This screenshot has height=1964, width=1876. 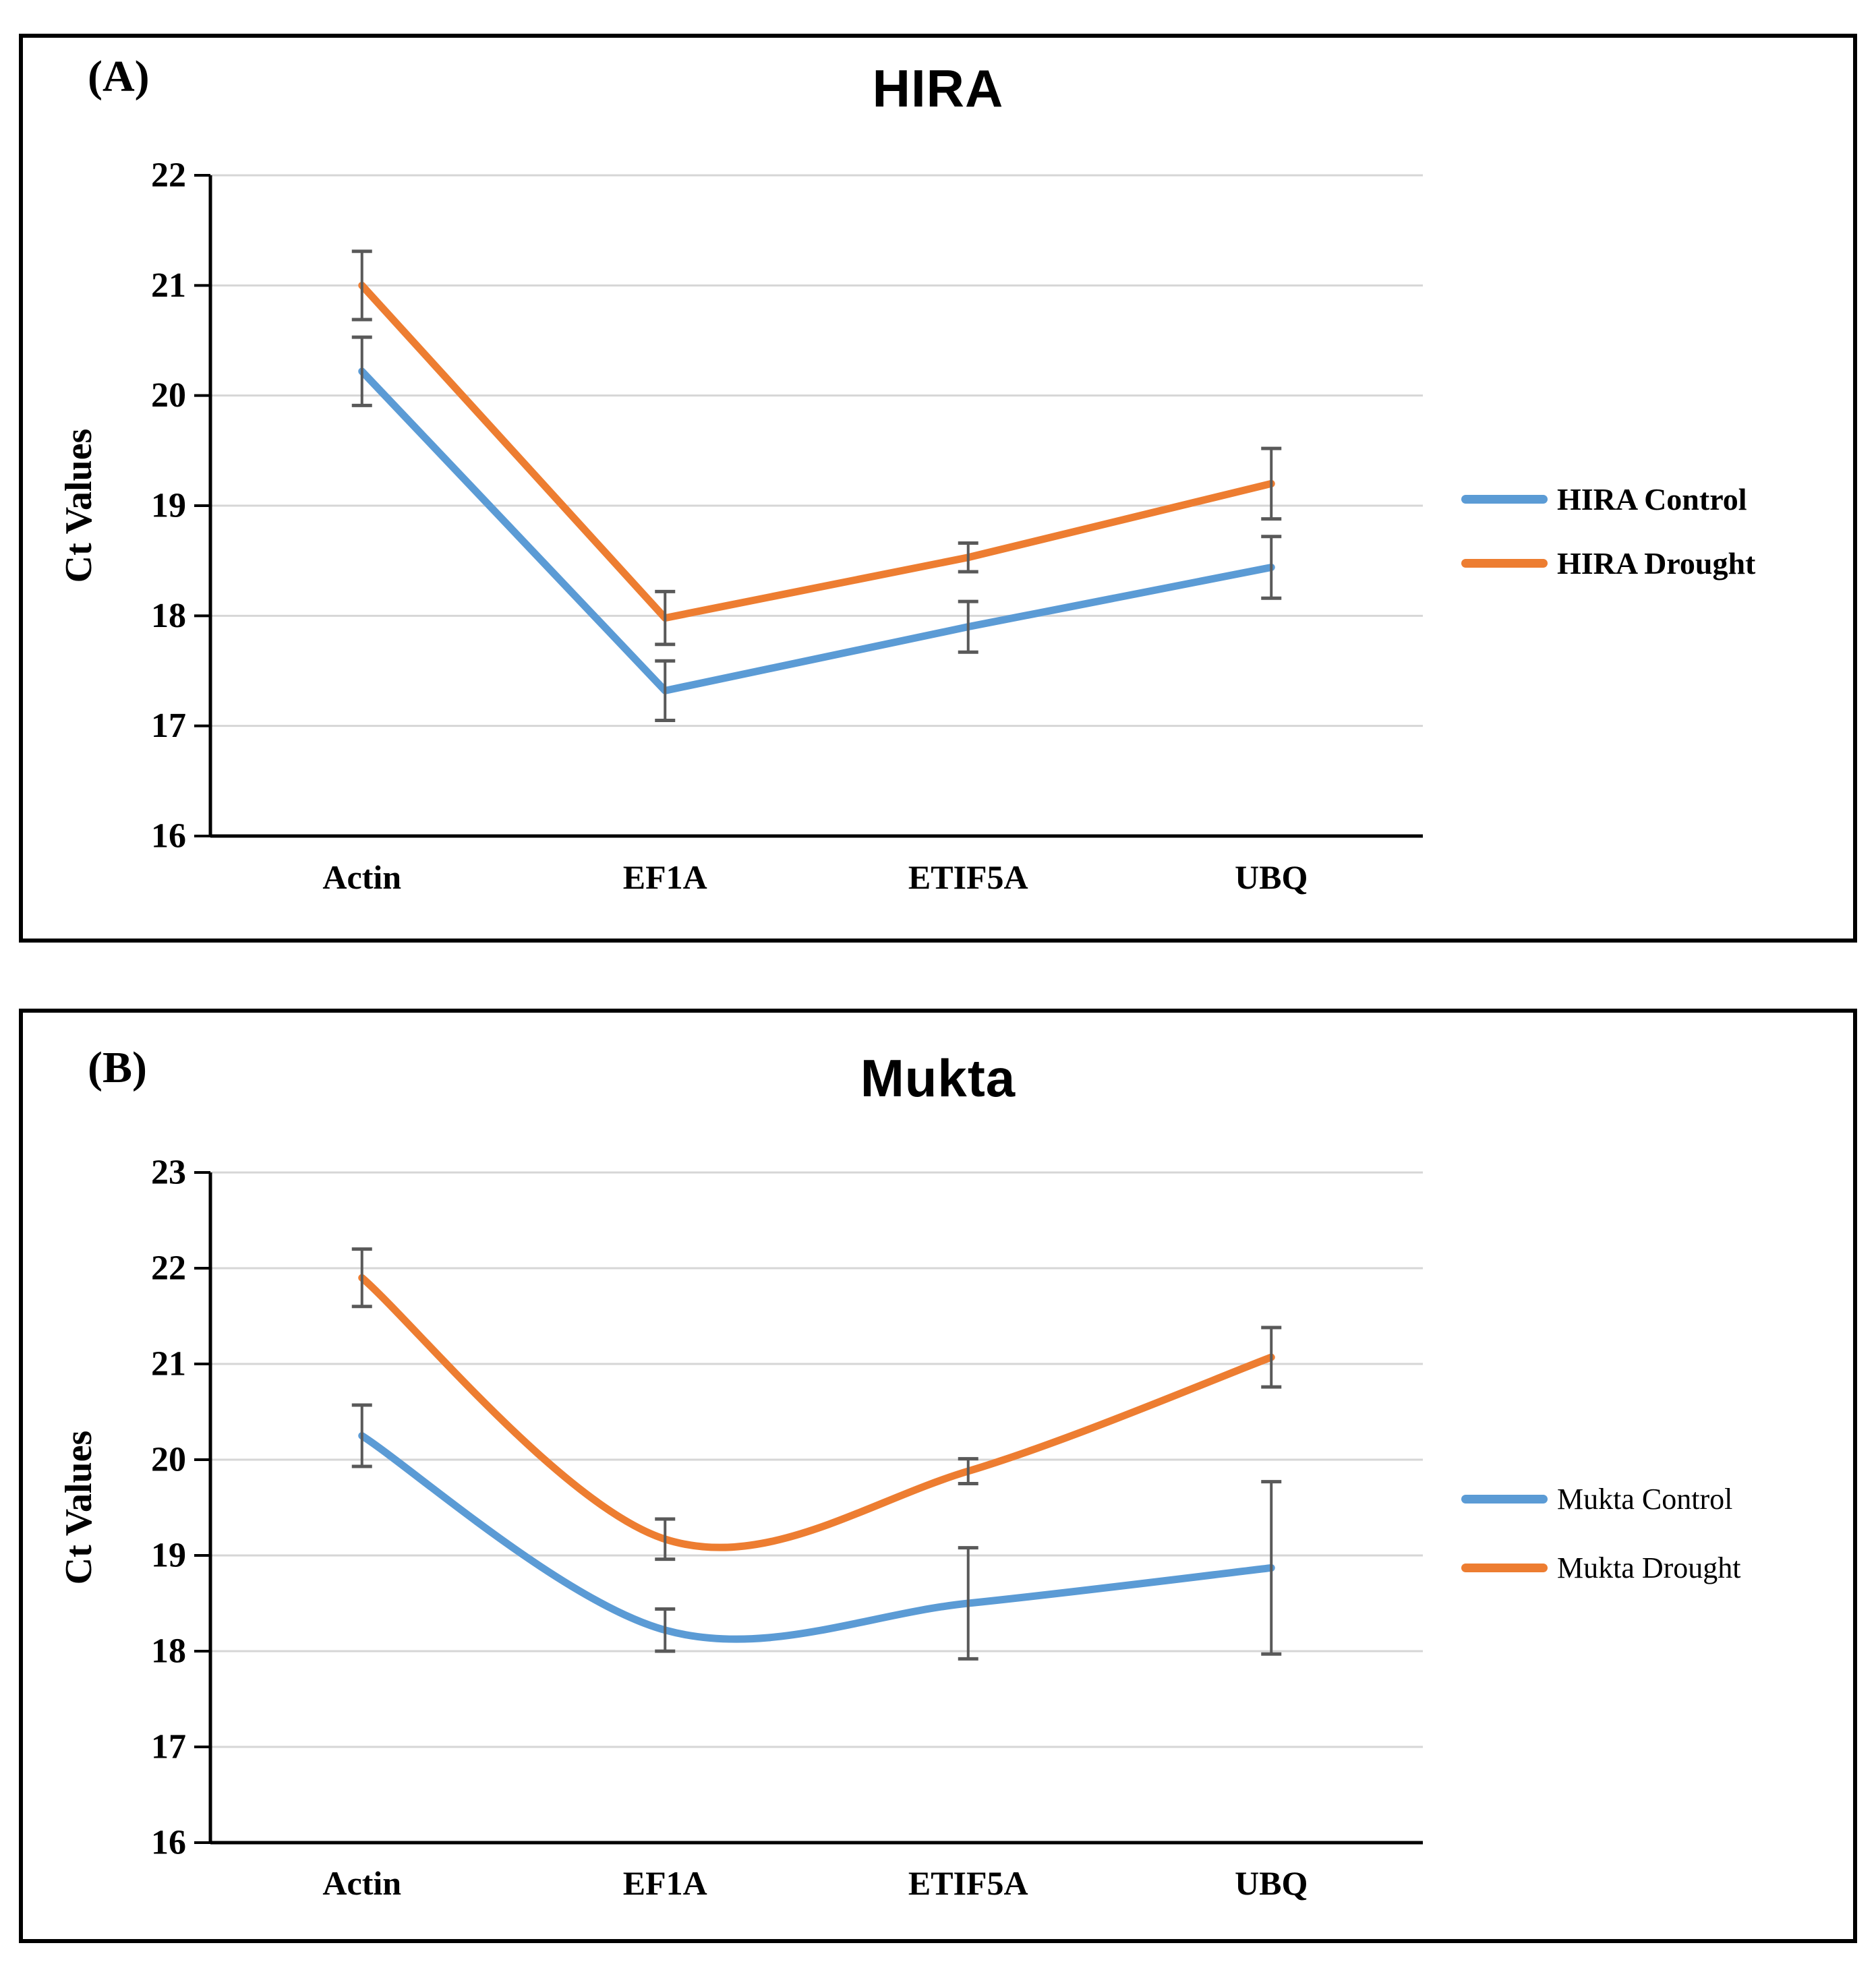 I want to click on series-line-hira-drought, so click(x=816, y=451).